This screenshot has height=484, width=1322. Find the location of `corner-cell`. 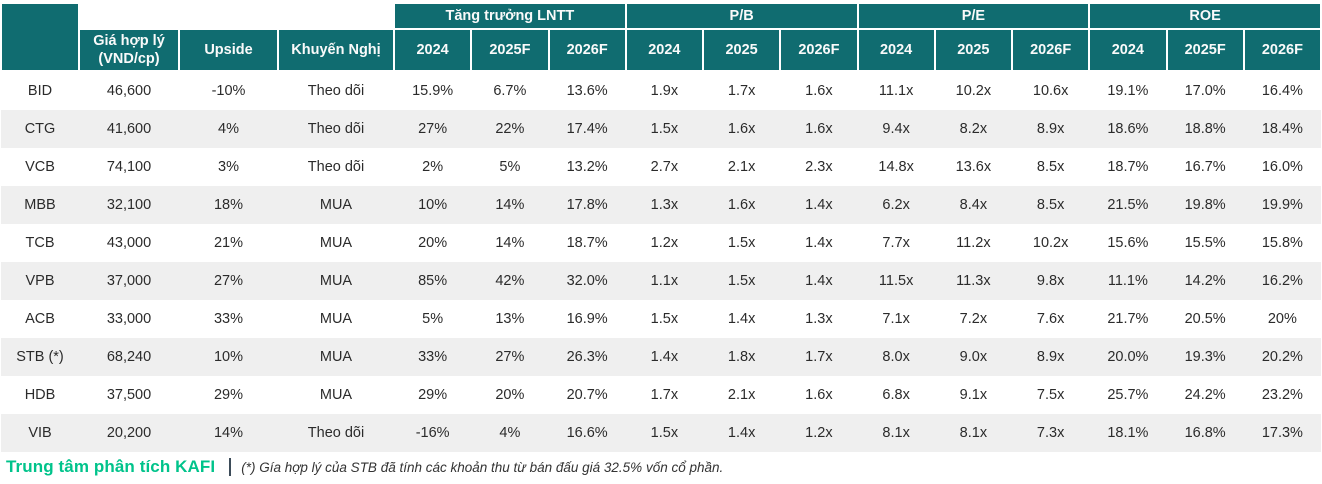

corner-cell is located at coordinates (40, 37).